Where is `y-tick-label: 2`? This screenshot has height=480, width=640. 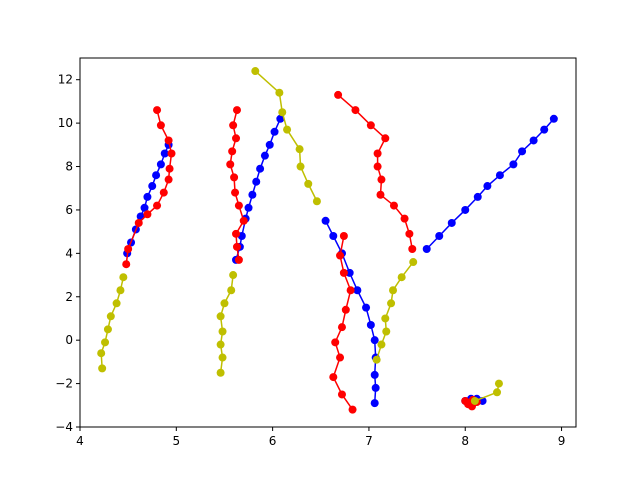 y-tick-label: 2 is located at coordinates (69, 297).